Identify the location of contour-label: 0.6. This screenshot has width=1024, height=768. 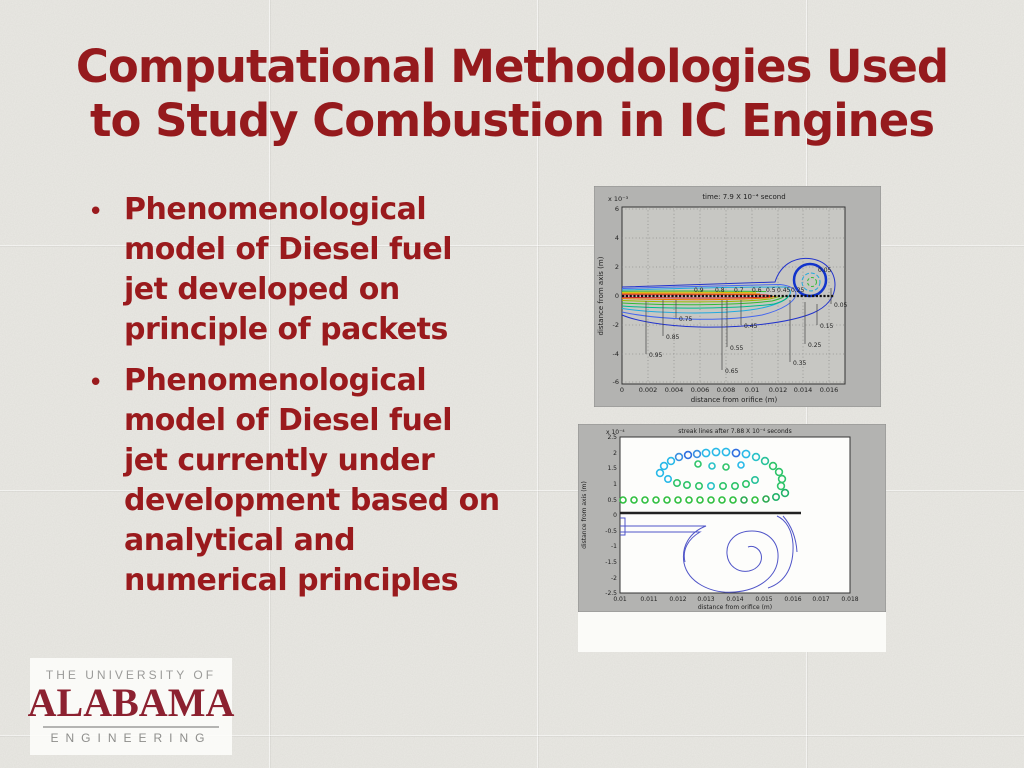
(757, 290).